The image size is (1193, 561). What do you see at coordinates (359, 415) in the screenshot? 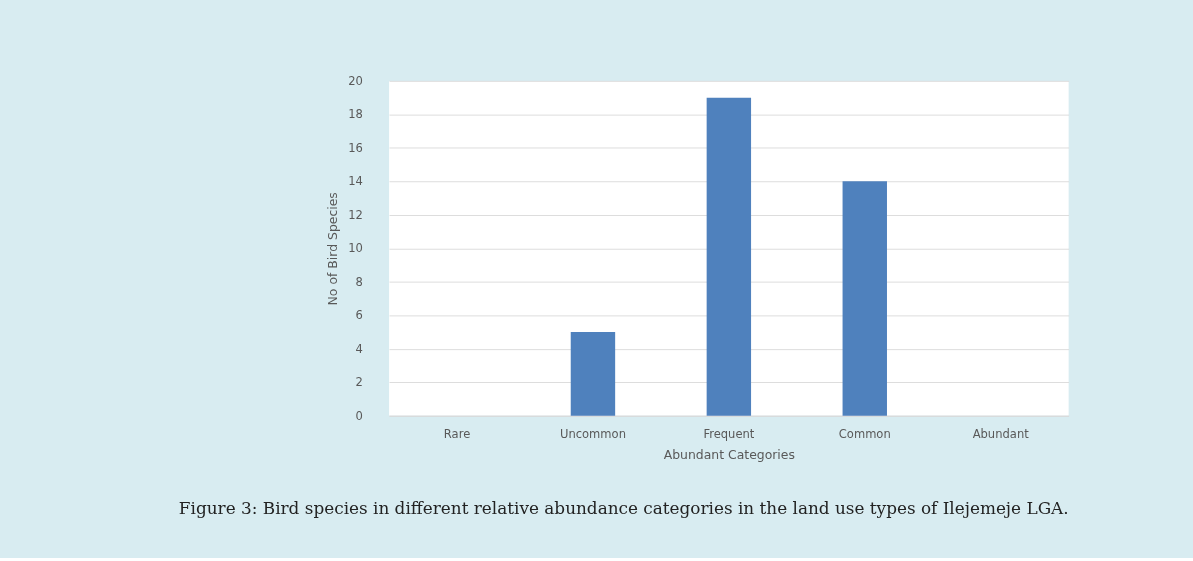
I see `y-tick-label: 0` at bounding box center [359, 415].